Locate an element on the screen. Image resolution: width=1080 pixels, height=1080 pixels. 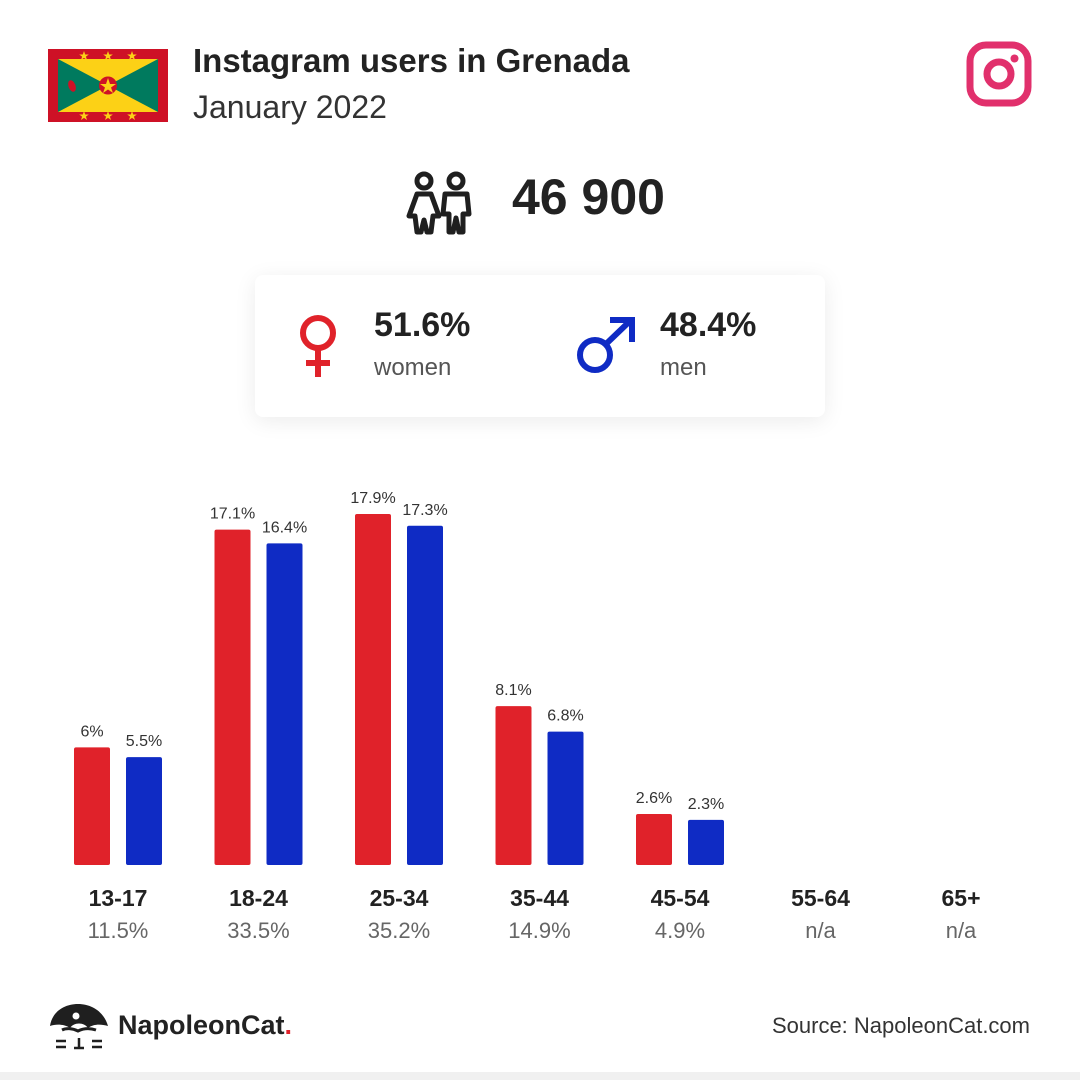
category-label-55-64: 55-64 is located at coordinates (820, 898).